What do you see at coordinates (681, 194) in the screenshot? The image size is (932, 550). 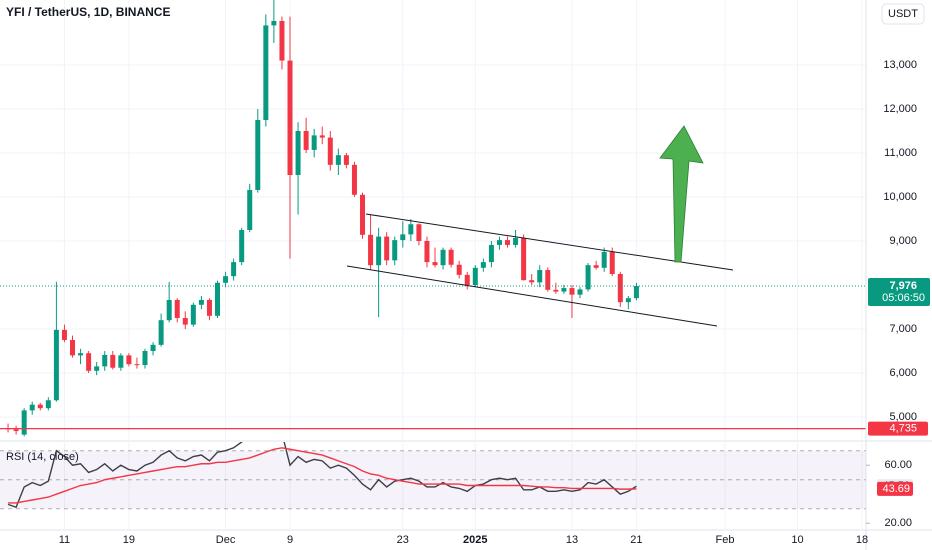 I see `up-arrow` at bounding box center [681, 194].